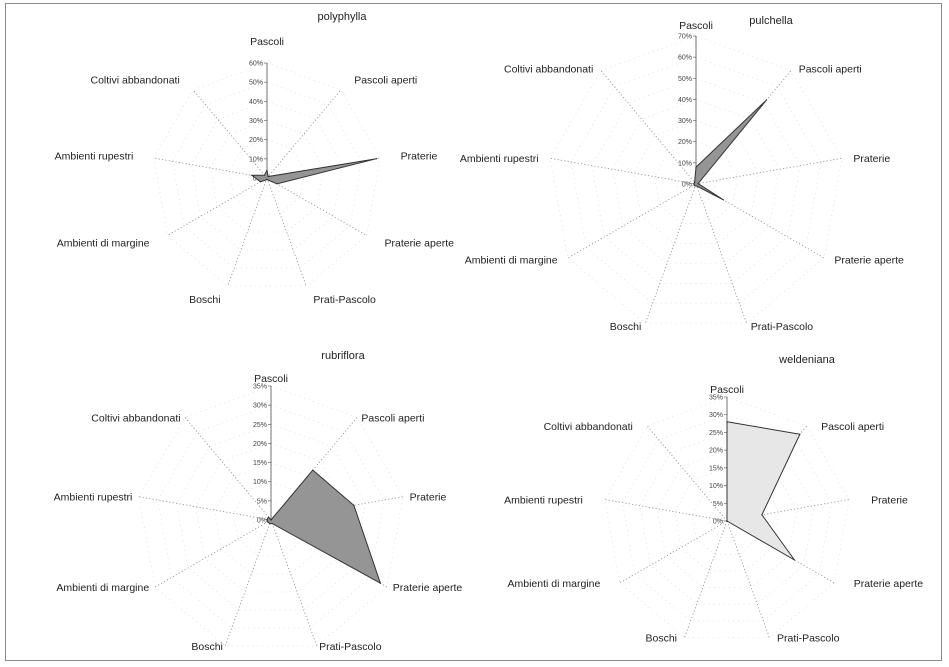 This screenshot has height=667, width=949. What do you see at coordinates (343, 356) in the screenshot?
I see `chart-title: rubriflora` at bounding box center [343, 356].